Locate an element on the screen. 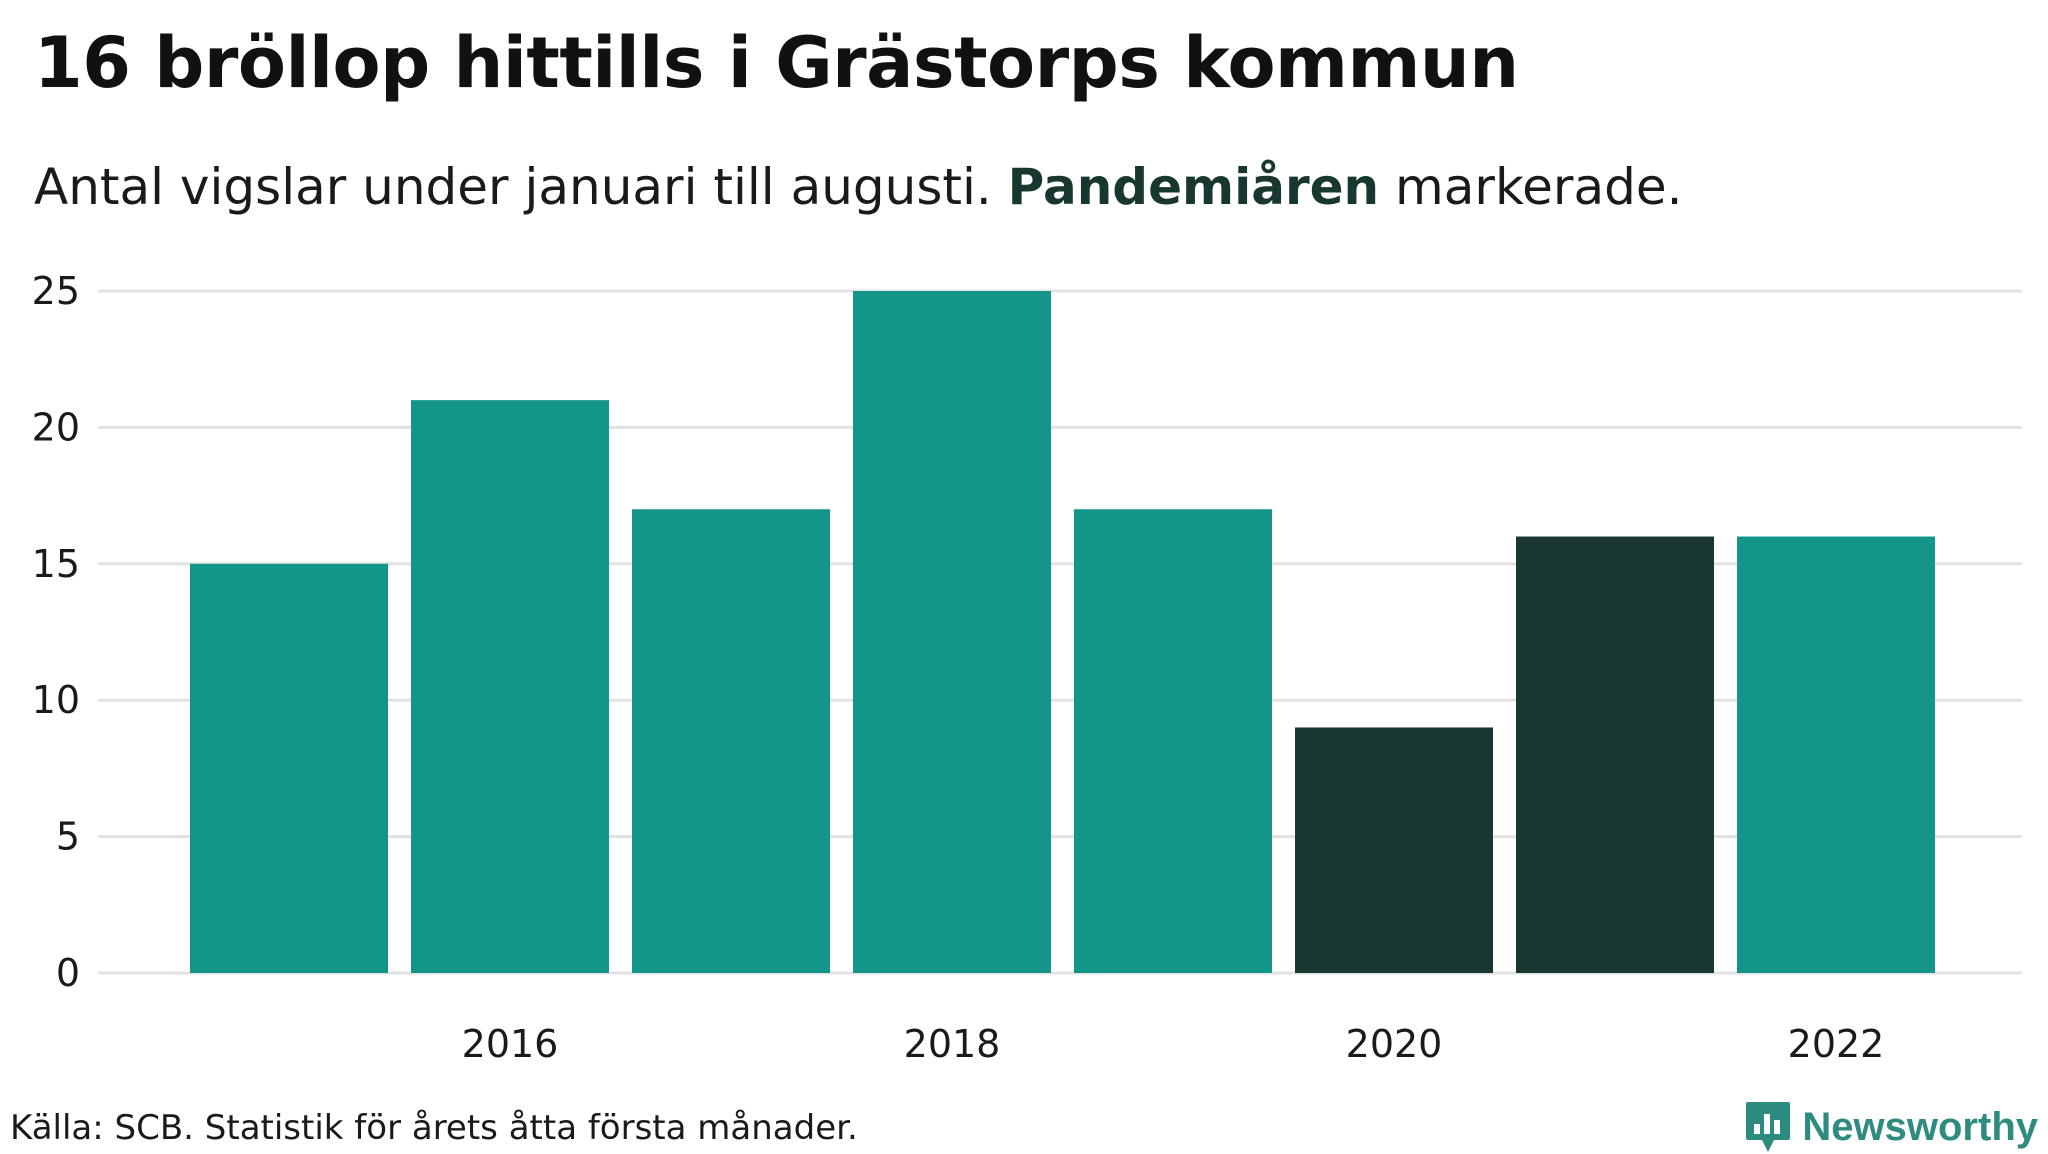 This screenshot has width=2048, height=1154. bar-2022 is located at coordinates (1836, 754).